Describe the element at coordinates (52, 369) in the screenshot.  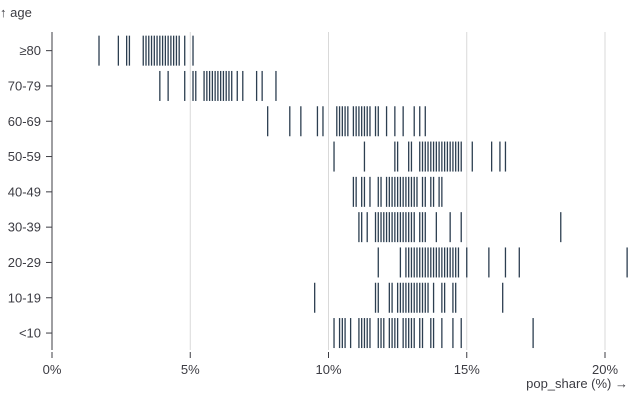
I see `x-tick-label: 0%` at that location.